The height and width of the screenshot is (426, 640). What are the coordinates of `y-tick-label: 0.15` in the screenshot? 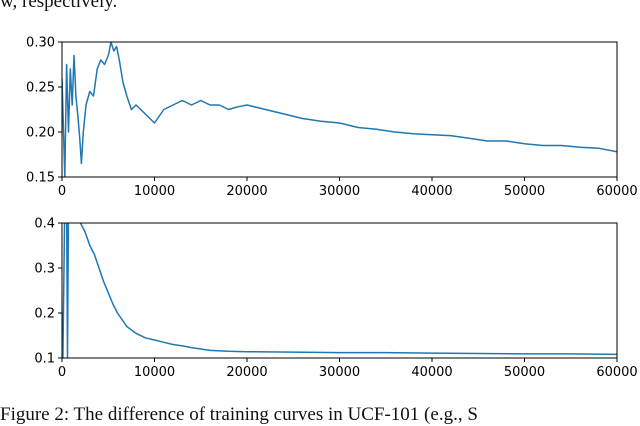 It's located at (40, 178).